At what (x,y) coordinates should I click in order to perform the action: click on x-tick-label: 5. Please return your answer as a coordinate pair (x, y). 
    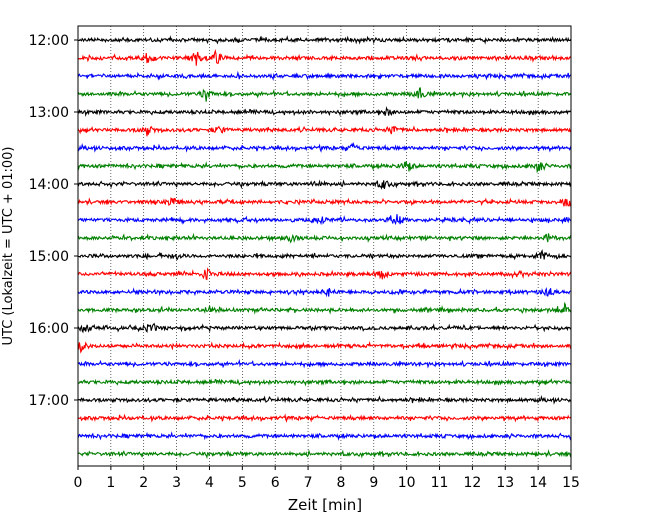
    Looking at the image, I should click on (242, 483).